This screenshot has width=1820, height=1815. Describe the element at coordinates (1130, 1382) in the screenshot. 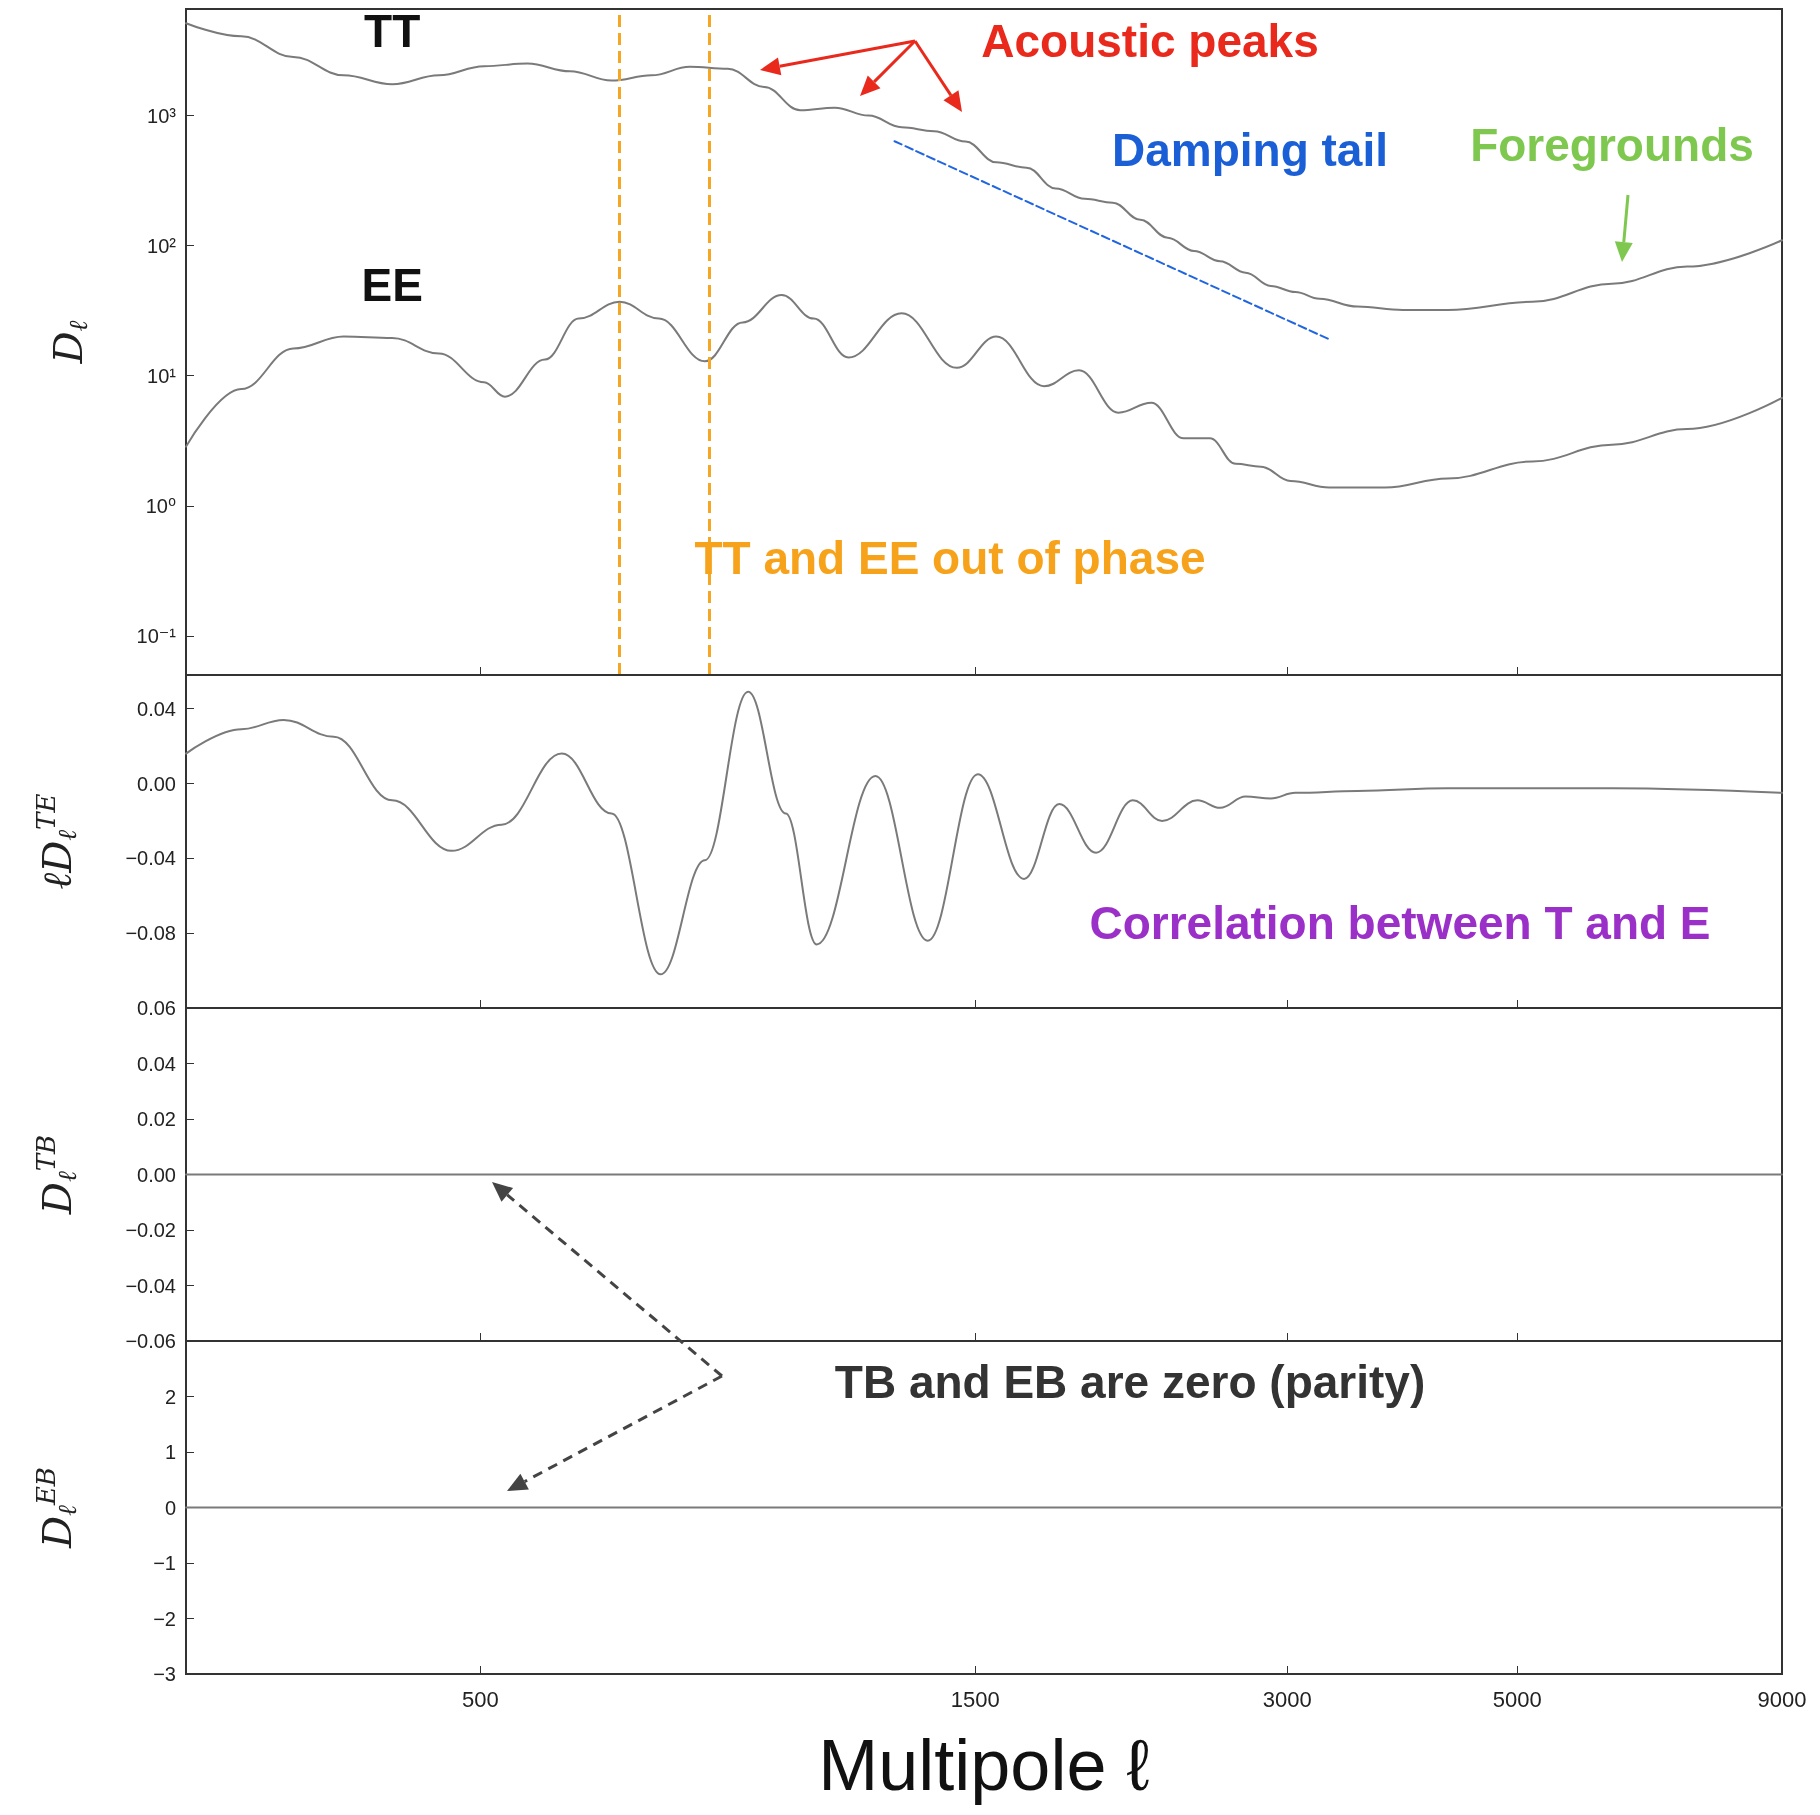

I see `annotation: TB and EB are zero (parity)` at that location.